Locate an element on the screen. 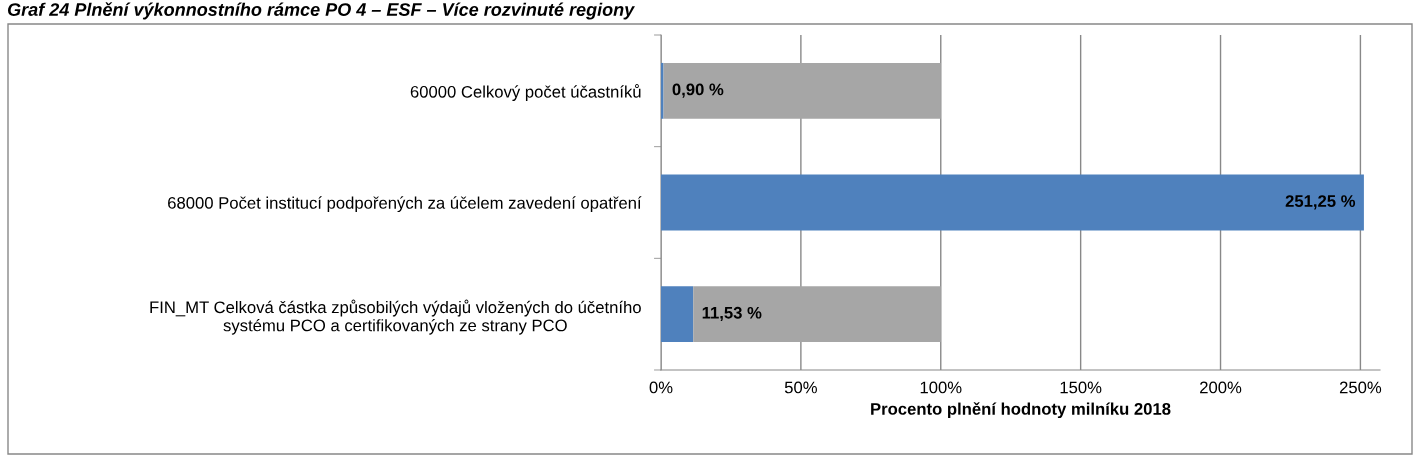  y-tick-label: FIN_MT Celková částka způsobilých výdajů vložených do účetního systému PCO a certifikovaných ze strany PCO is located at coordinates (395, 317).